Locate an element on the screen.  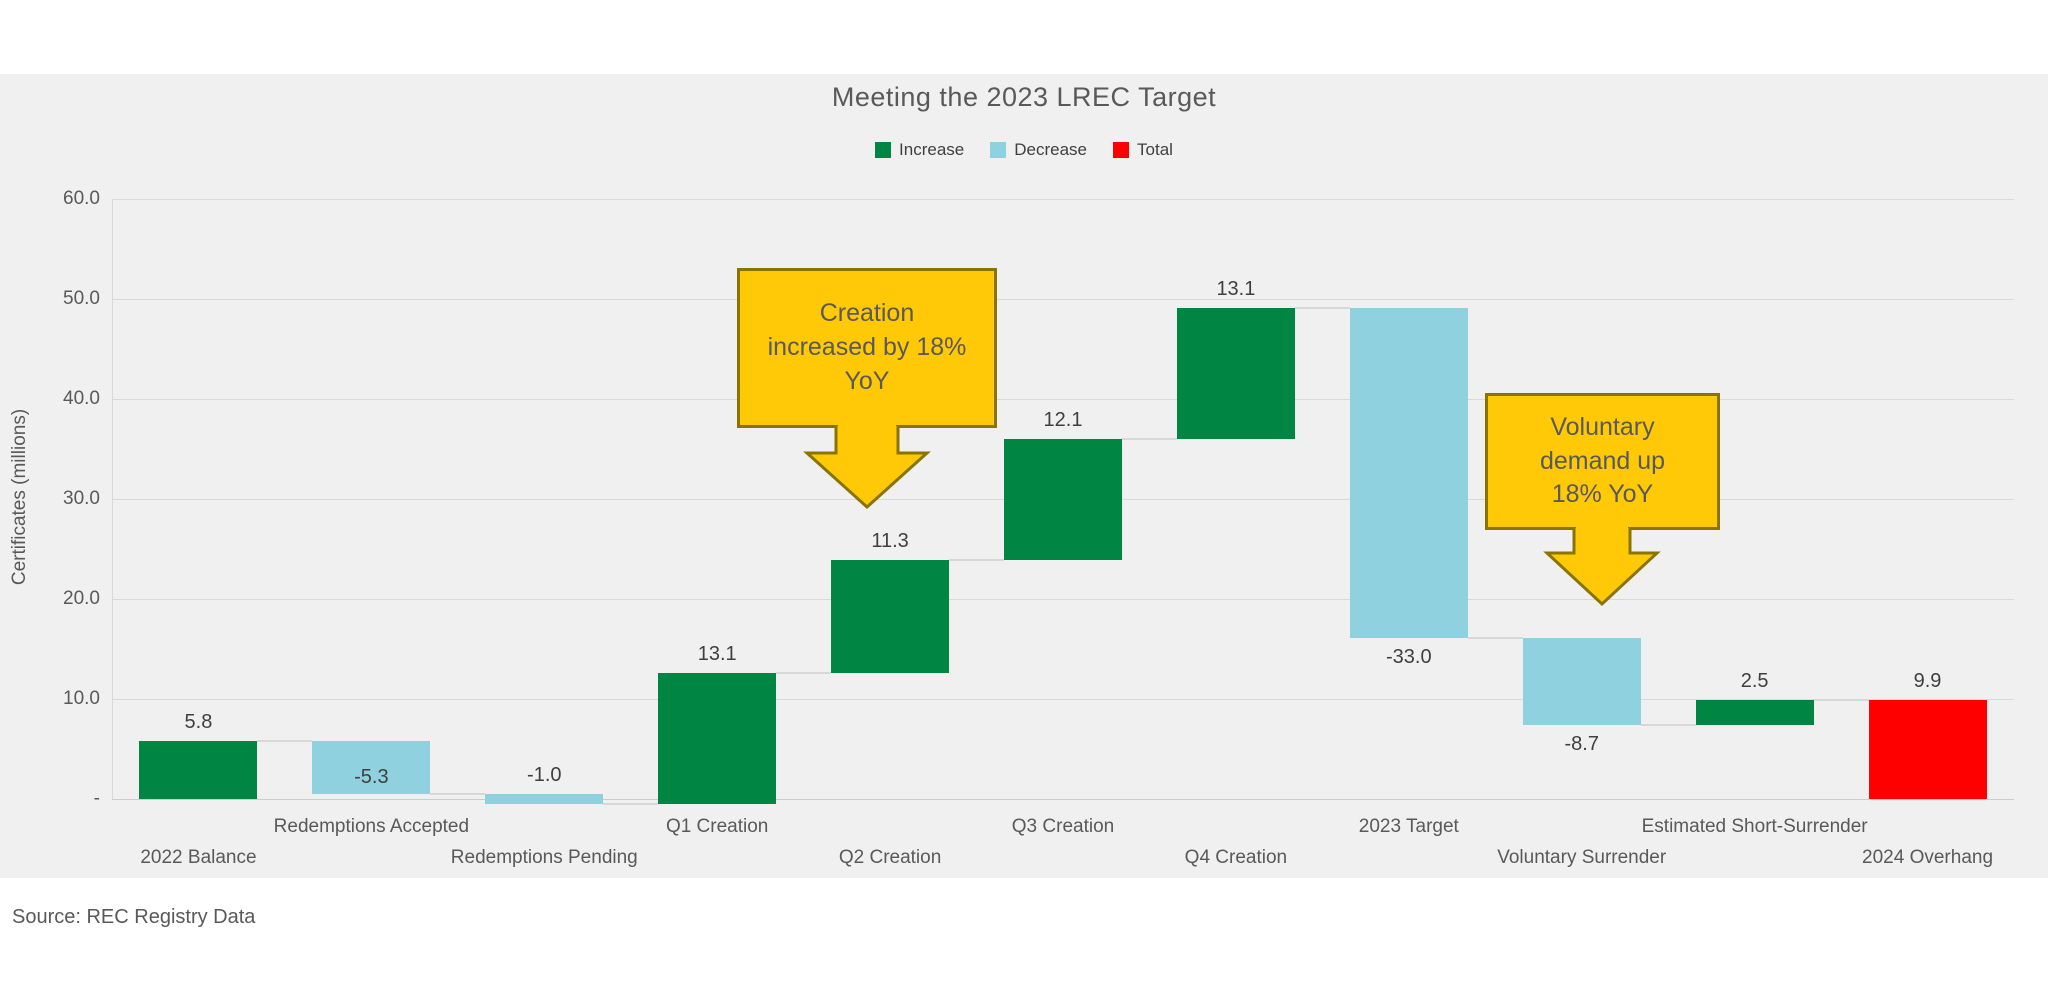
legend-item-total: Total is located at coordinates (1143, 150).